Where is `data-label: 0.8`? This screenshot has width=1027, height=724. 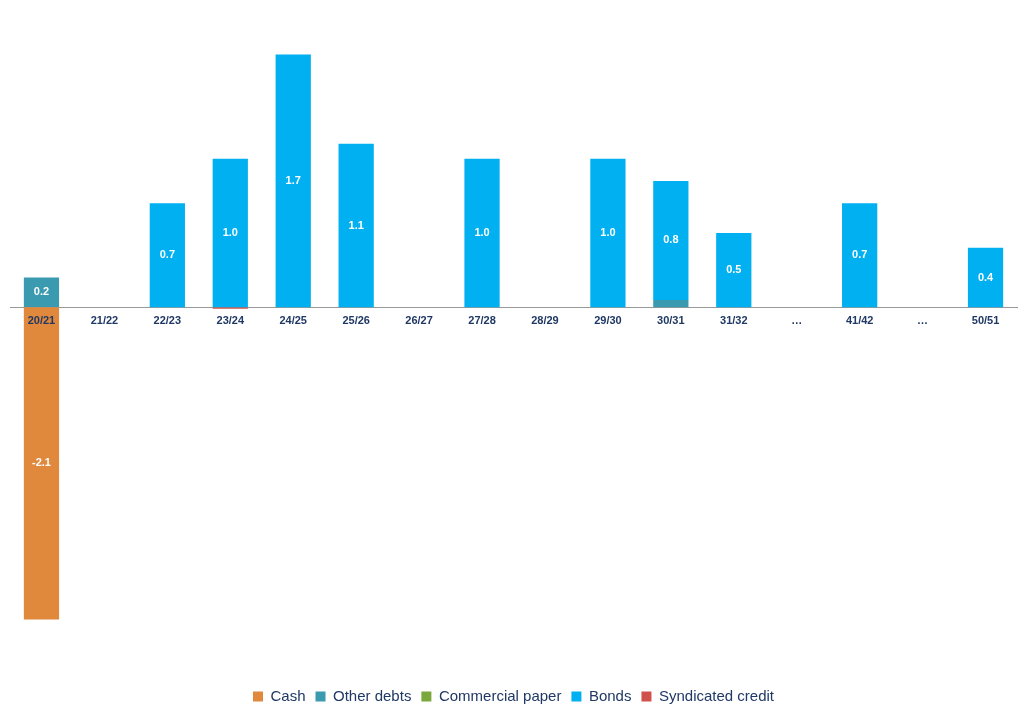
data-label: 0.8 is located at coordinates (671, 239).